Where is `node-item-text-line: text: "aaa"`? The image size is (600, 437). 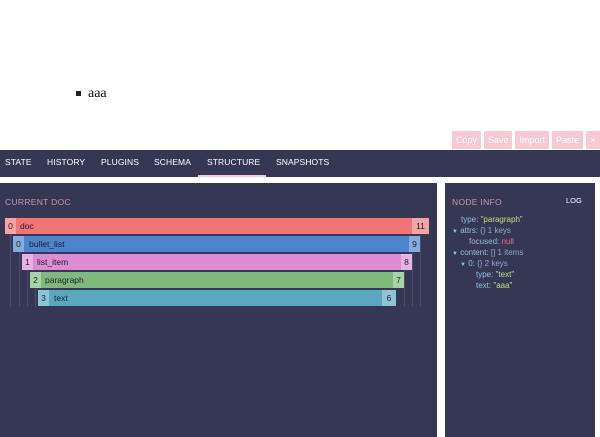 node-item-text-line: text: "aaa" is located at coordinates (494, 285).